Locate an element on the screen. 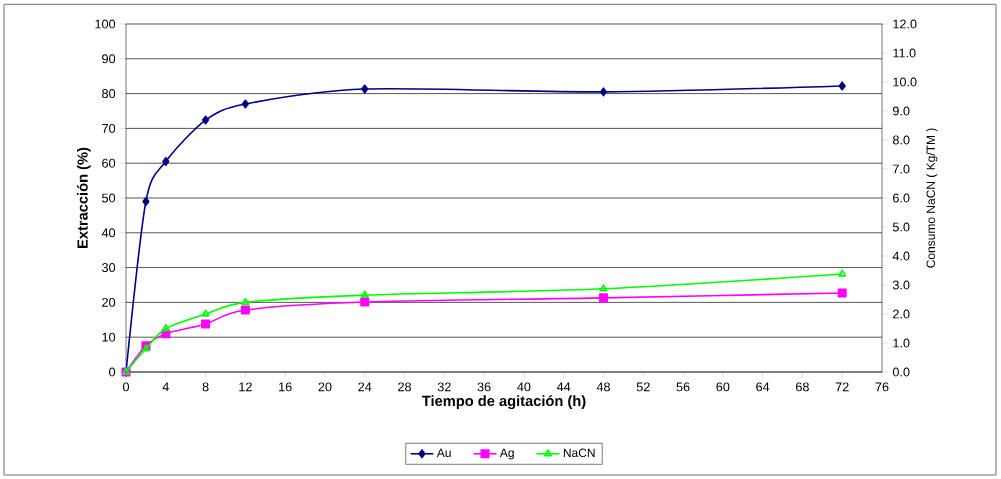 This screenshot has height=479, width=1001. y2-tick-label: 11.0 is located at coordinates (904, 53).